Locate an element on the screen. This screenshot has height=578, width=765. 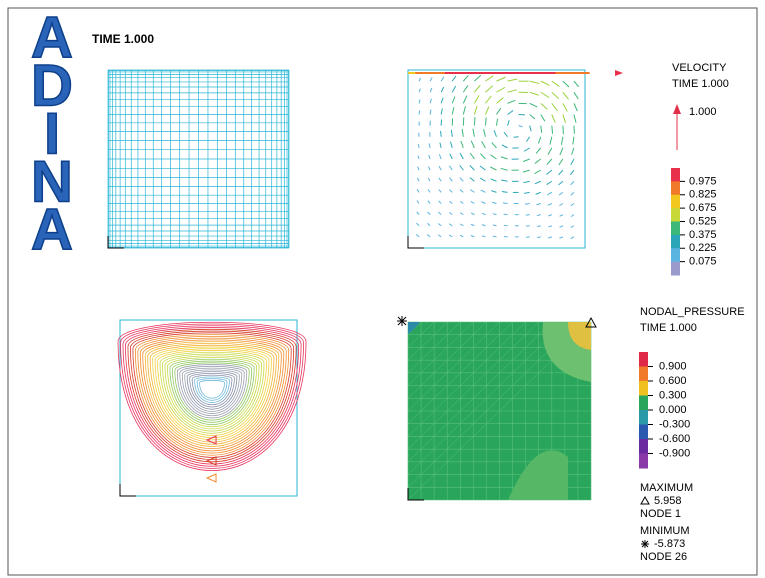
plot-box is located at coordinates (496, 159).